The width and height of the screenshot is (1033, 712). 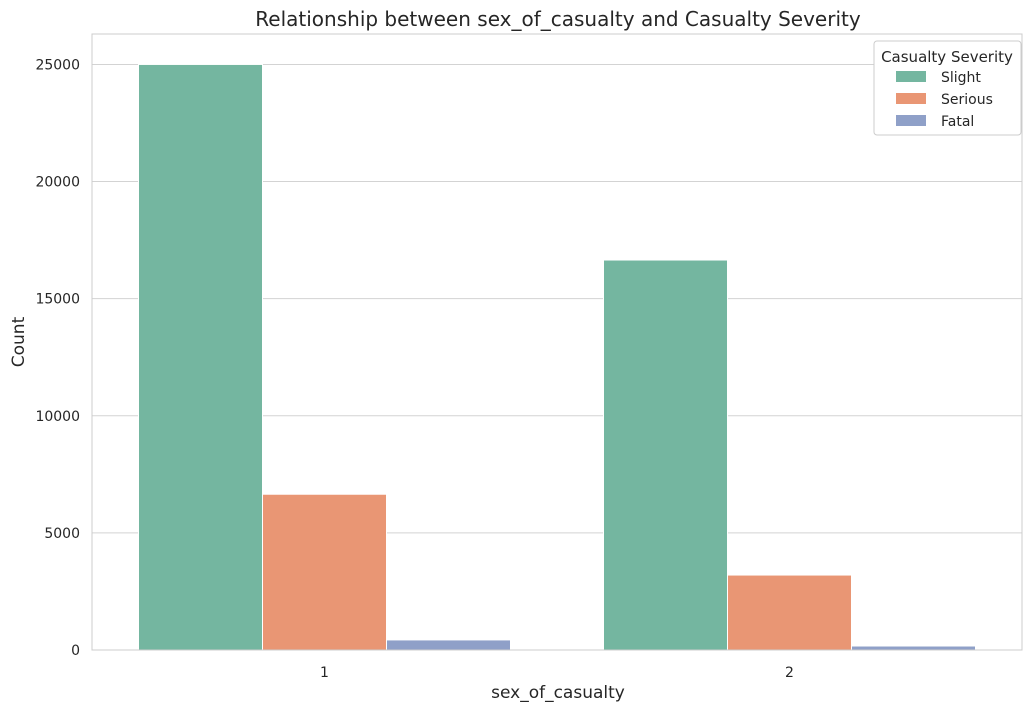 I want to click on x-tick-label: 2, so click(x=789, y=673).